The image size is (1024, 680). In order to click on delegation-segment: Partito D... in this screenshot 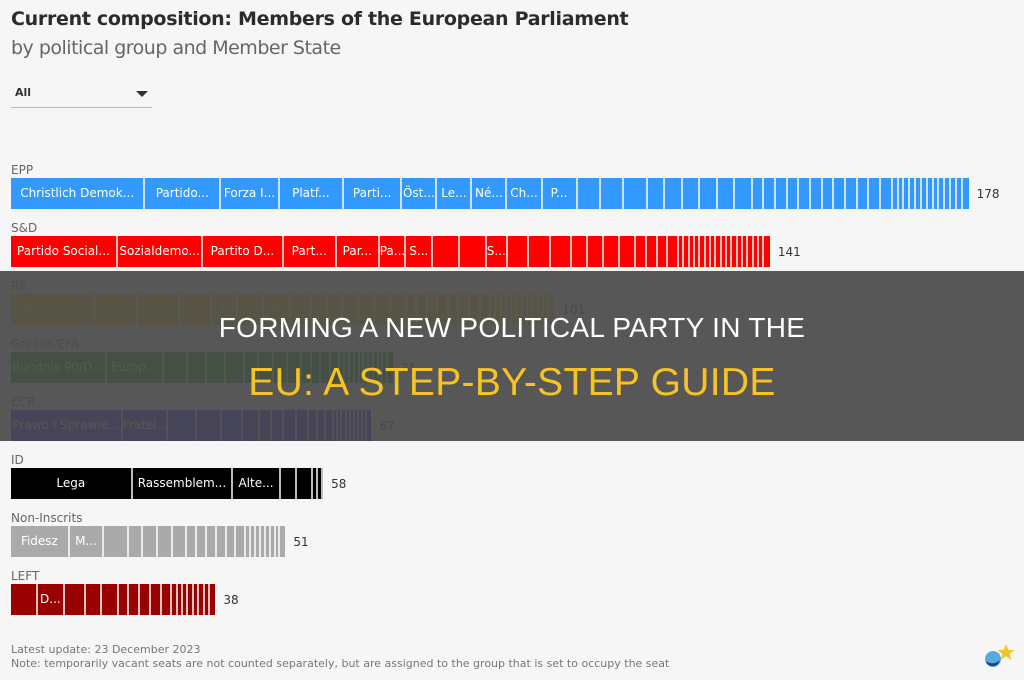, I will do `click(243, 251)`.